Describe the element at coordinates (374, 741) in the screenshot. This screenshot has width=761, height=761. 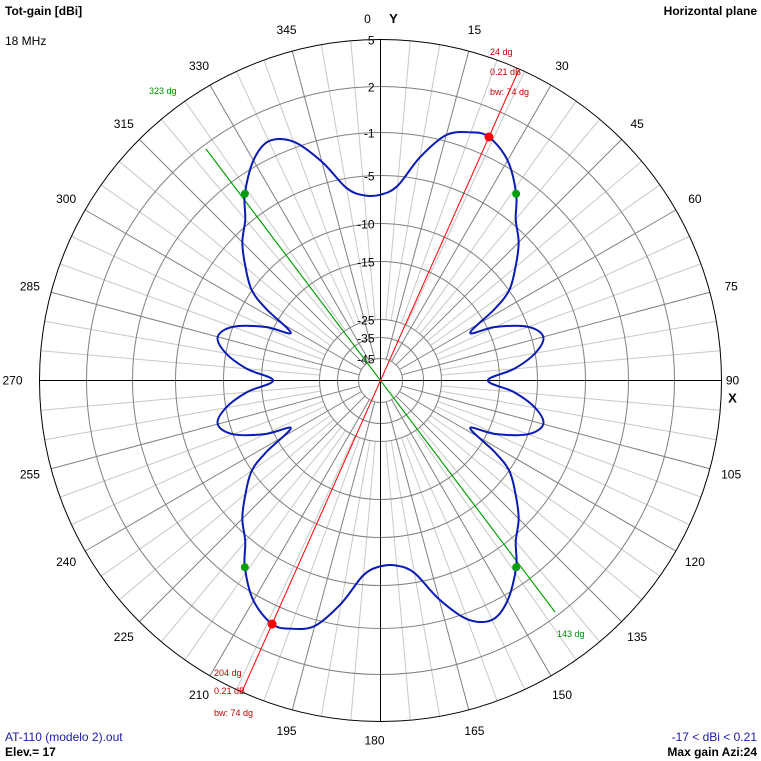
I see `angle-label: 180` at that location.